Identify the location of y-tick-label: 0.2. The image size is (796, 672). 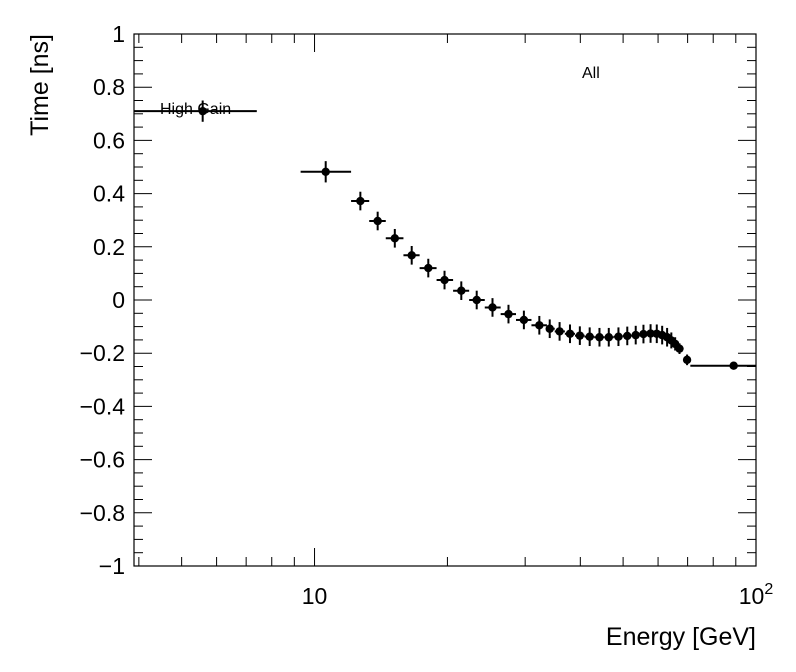
(109, 247).